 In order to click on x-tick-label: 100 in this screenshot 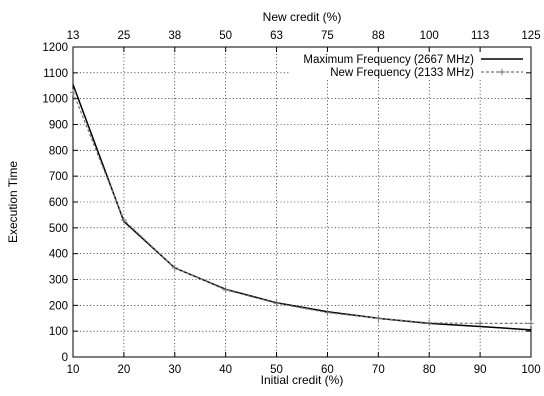, I will do `click(530, 370)`.